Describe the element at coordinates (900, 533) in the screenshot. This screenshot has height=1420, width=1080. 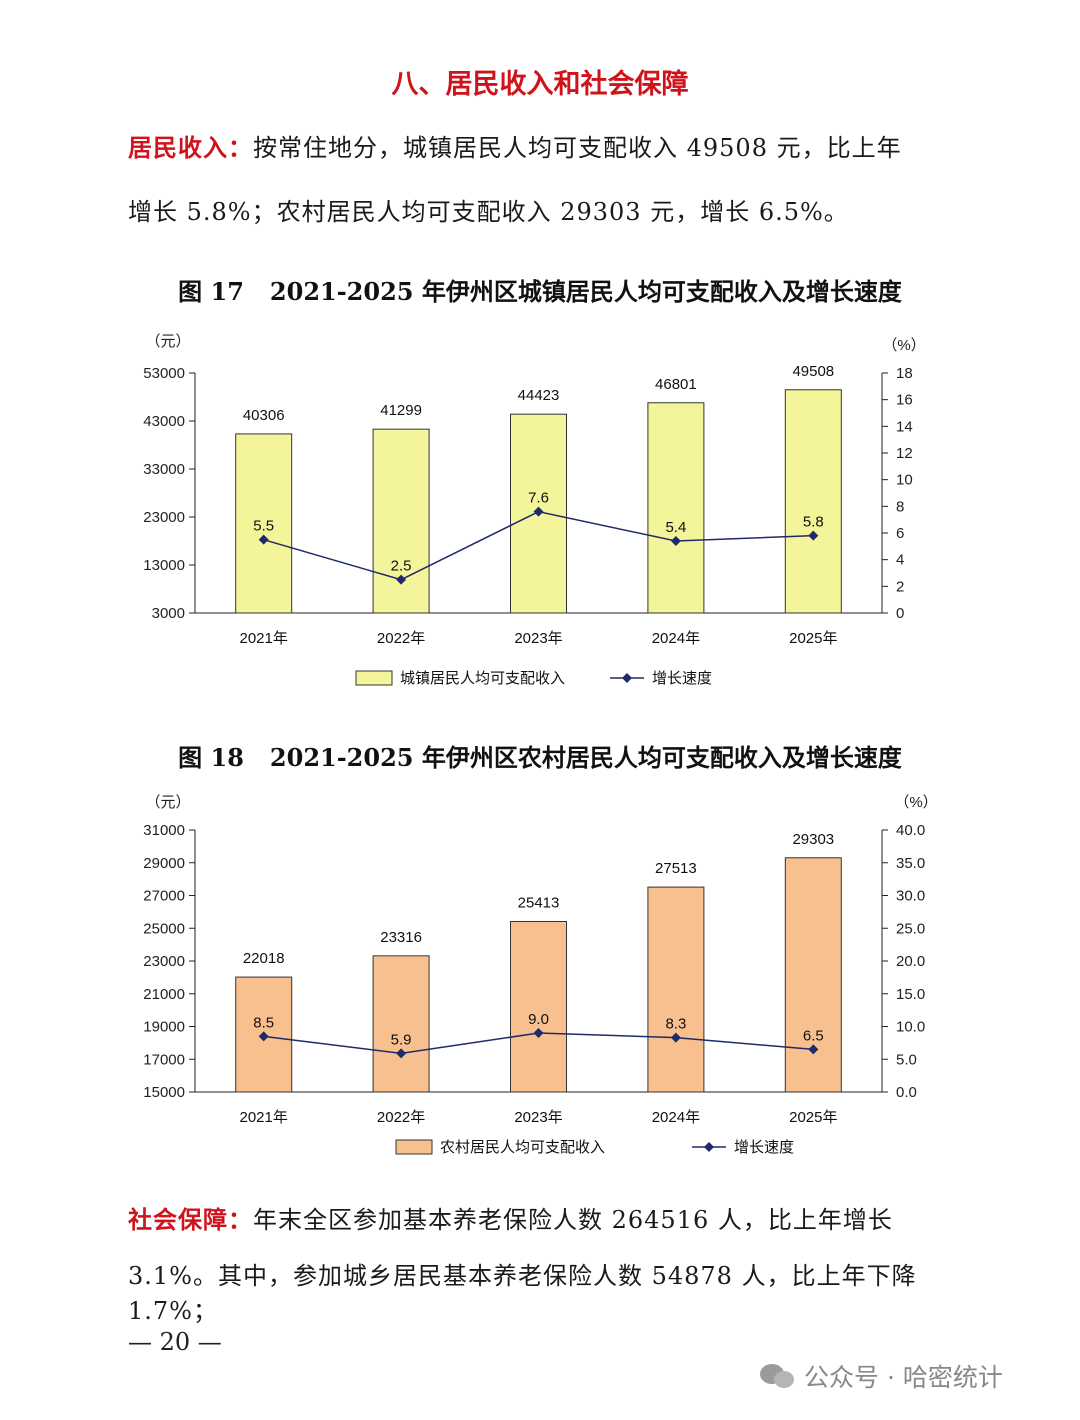
I see `right-tick-label: 6` at that location.